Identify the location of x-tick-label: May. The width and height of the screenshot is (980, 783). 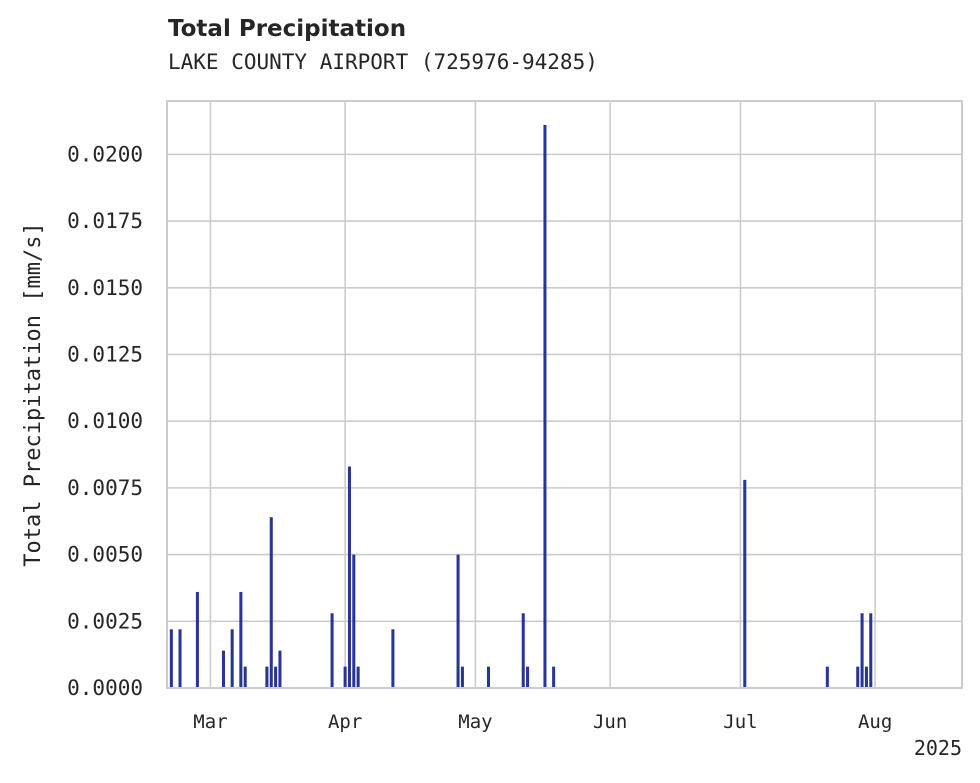
(475, 722).